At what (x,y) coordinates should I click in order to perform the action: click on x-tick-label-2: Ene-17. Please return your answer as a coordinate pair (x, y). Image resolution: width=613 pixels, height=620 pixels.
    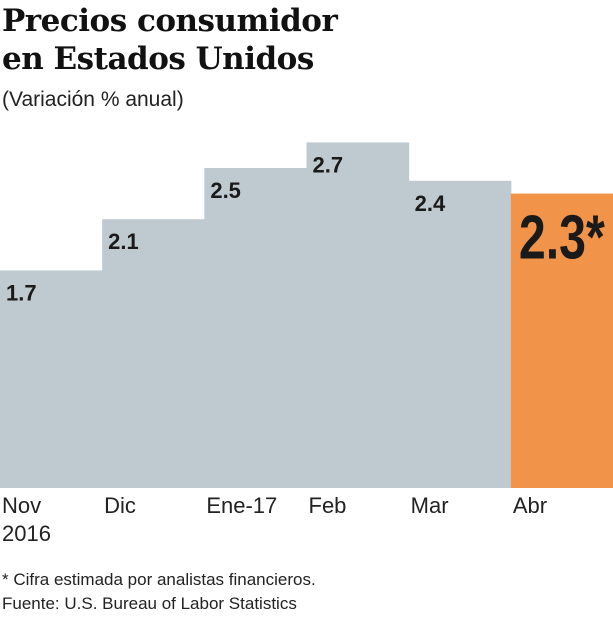
    Looking at the image, I should click on (242, 505).